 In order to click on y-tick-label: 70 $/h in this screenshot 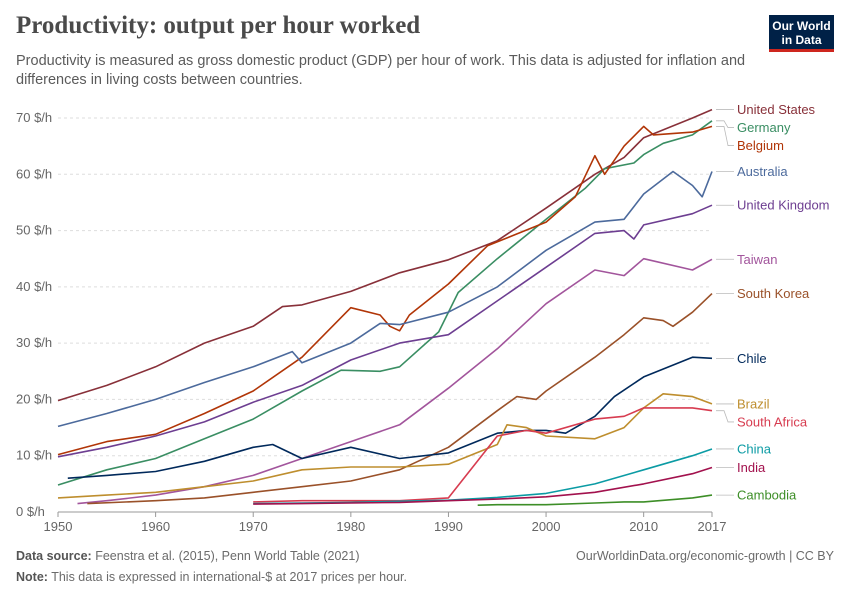, I will do `click(34, 117)`.